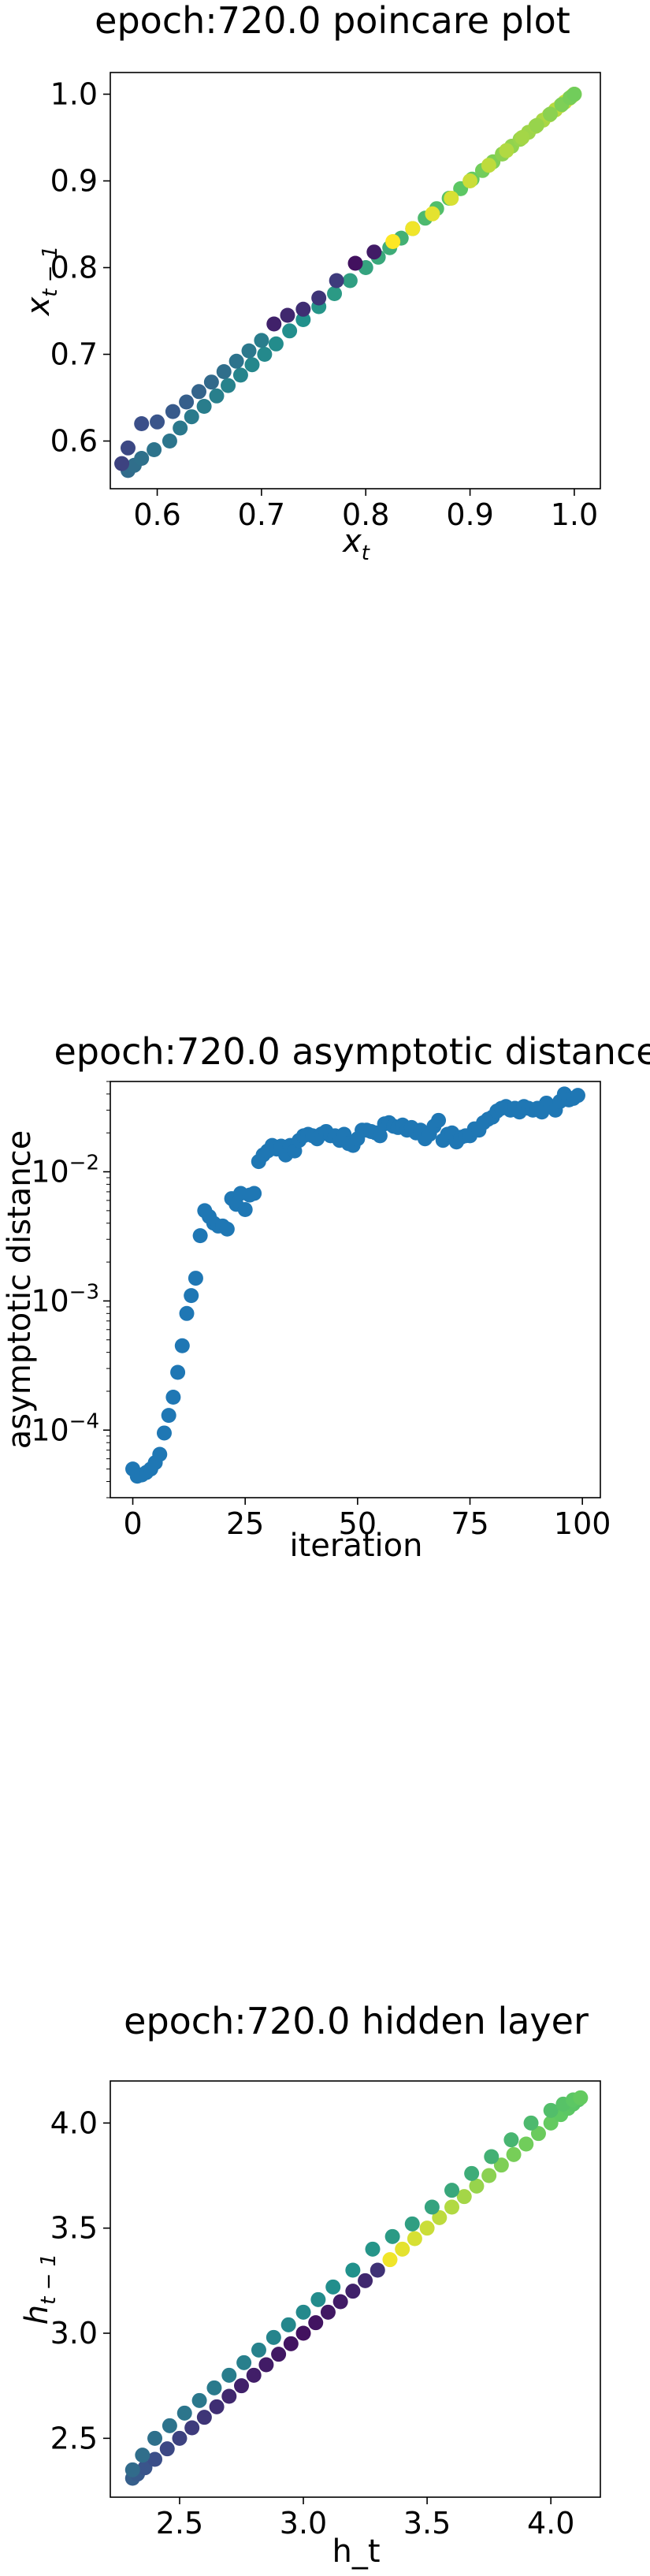 The height and width of the screenshot is (2576, 650). Describe the element at coordinates (261, 514) in the screenshot. I see `x-tick-label: 0.7` at that location.